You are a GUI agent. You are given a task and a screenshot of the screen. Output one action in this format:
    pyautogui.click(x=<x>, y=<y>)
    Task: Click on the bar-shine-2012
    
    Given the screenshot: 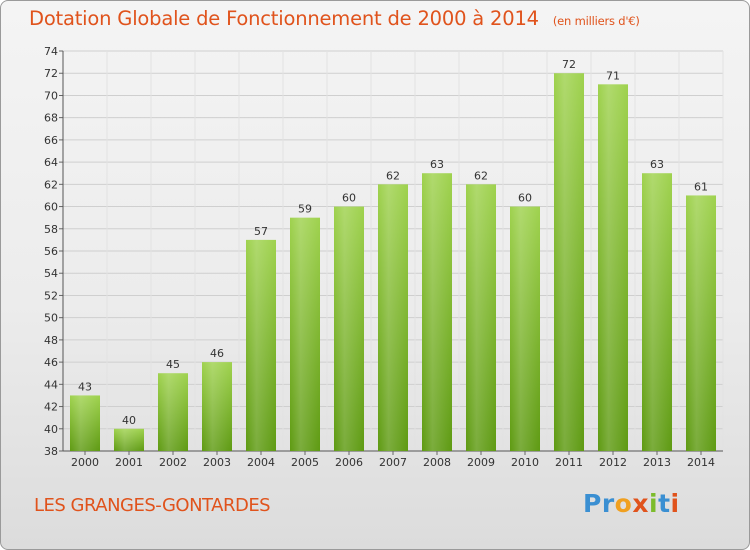 What is the action you would take?
    pyautogui.click(x=613, y=267)
    